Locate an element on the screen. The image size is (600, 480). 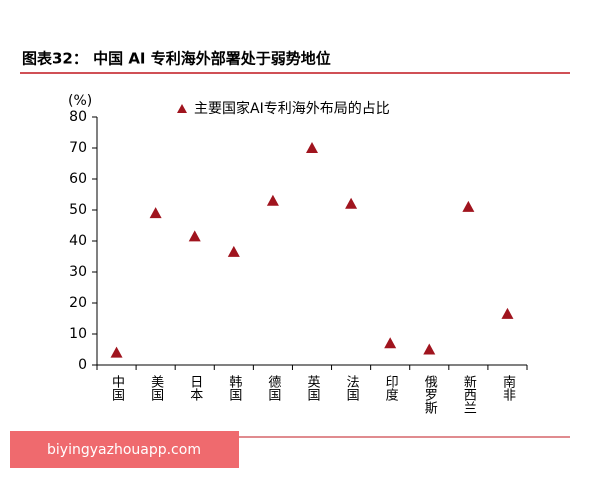
chart-title: 图表32： 中国 AI 专利海外部署处于弱势地位 is located at coordinates (176, 59).